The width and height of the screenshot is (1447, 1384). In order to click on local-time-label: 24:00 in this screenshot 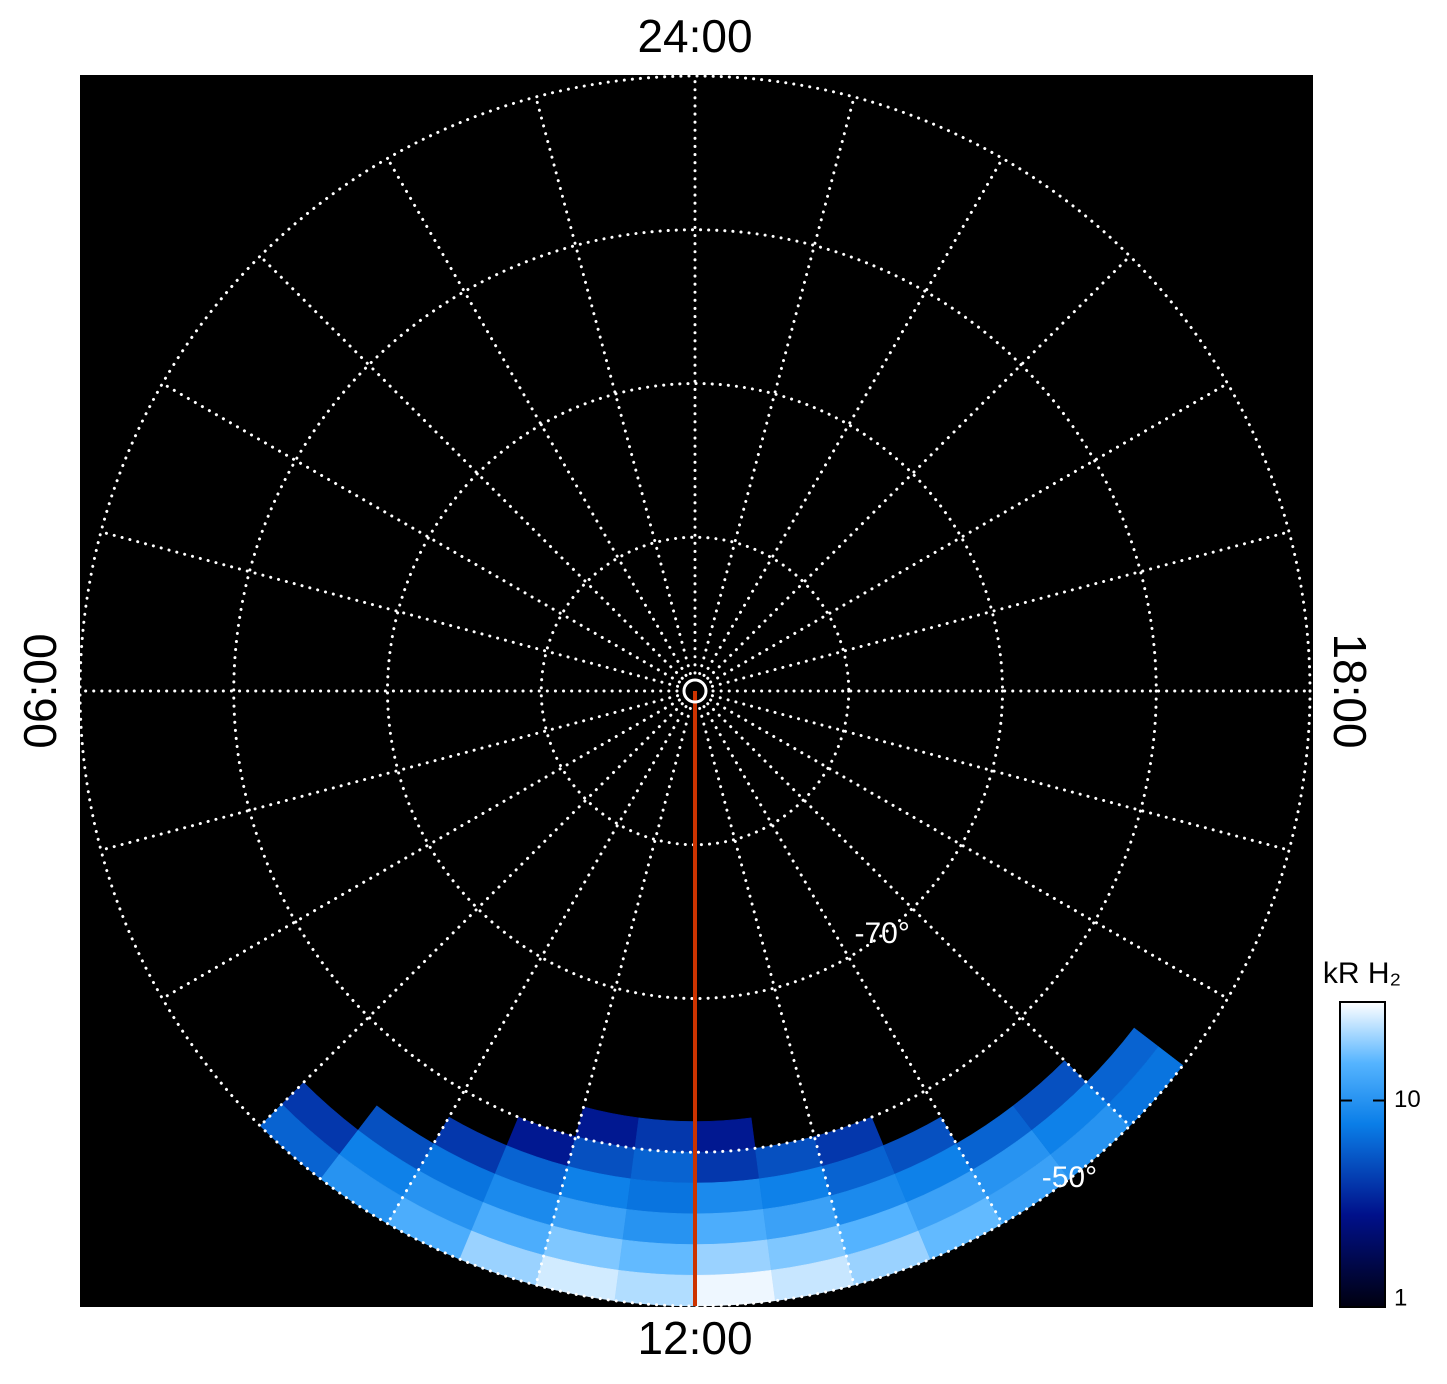, I will do `click(694, 36)`.